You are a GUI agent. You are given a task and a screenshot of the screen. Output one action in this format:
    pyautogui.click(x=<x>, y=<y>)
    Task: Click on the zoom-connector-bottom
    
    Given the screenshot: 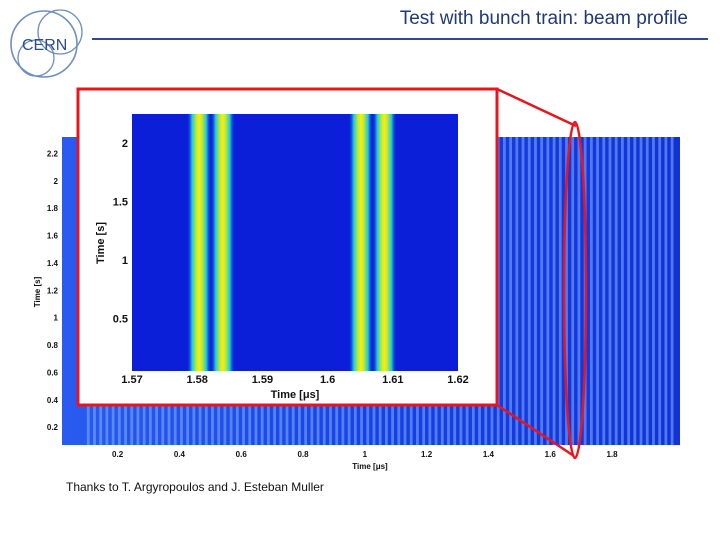 What is the action you would take?
    pyautogui.click(x=535, y=430)
    